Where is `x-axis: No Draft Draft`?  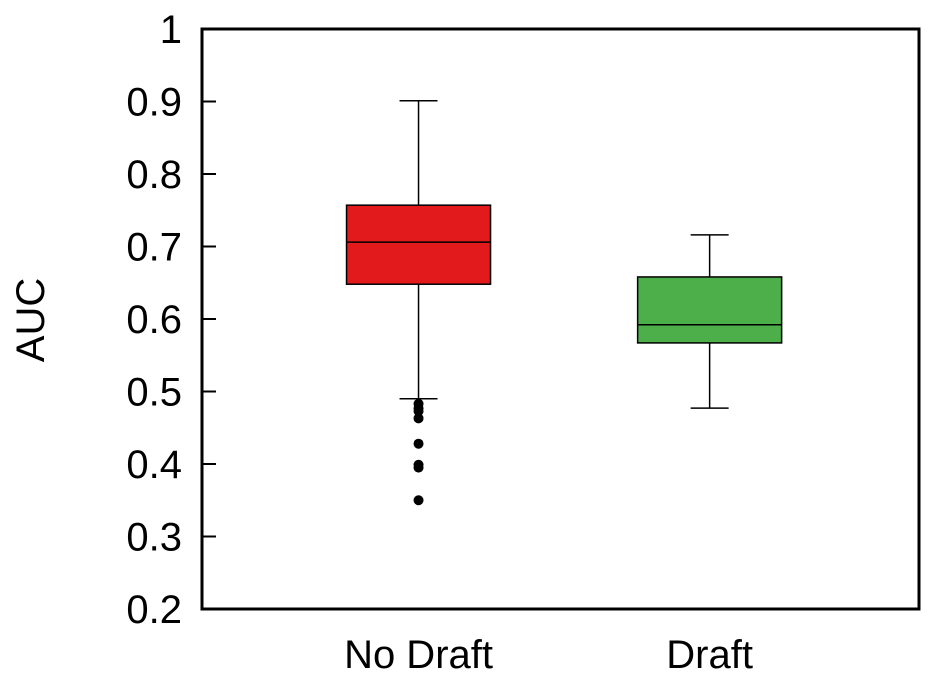 x-axis: No Draft Draft is located at coordinates (548, 655).